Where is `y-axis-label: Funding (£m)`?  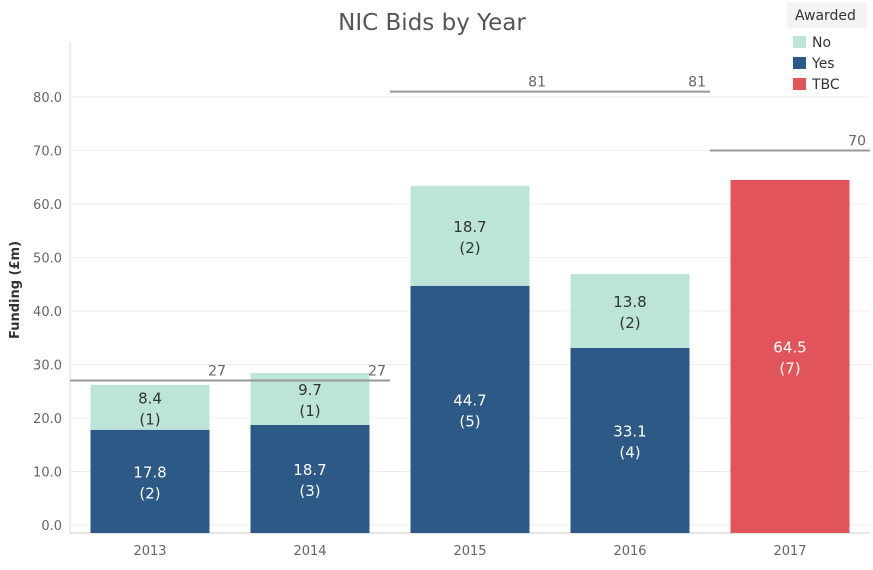
y-axis-label: Funding (£m) is located at coordinates (15, 290).